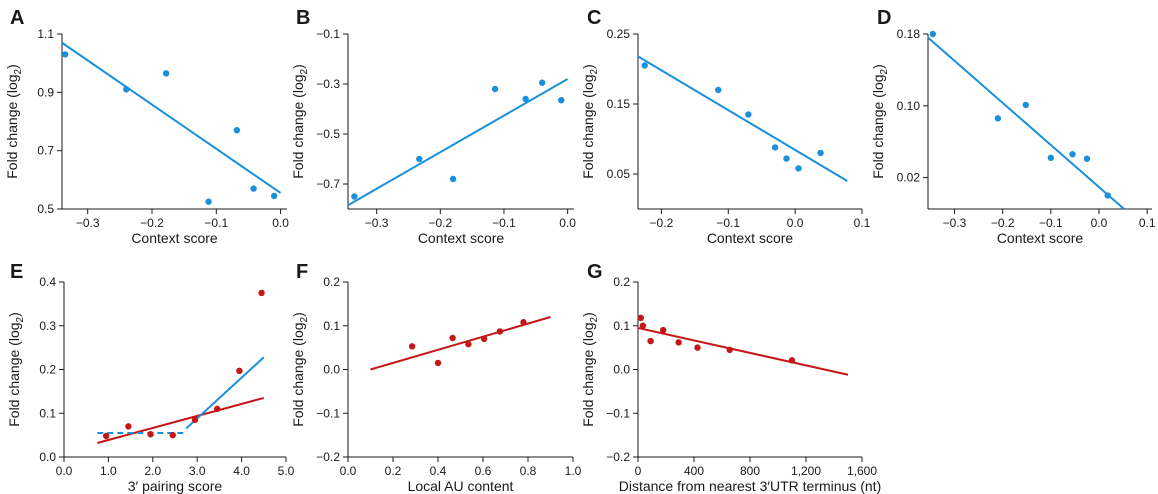  Describe the element at coordinates (47, 282) in the screenshot. I see `y-tick-label-e: 0.4` at that location.